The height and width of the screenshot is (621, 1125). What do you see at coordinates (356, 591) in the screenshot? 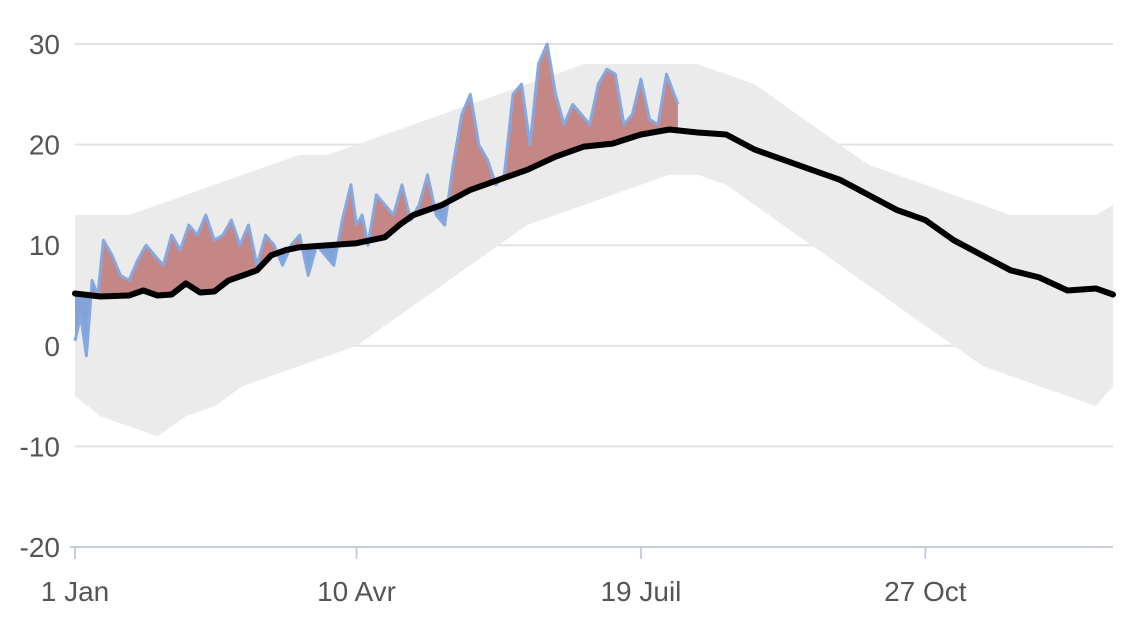
I see `x-tick-label: 10 Avr` at bounding box center [356, 591].